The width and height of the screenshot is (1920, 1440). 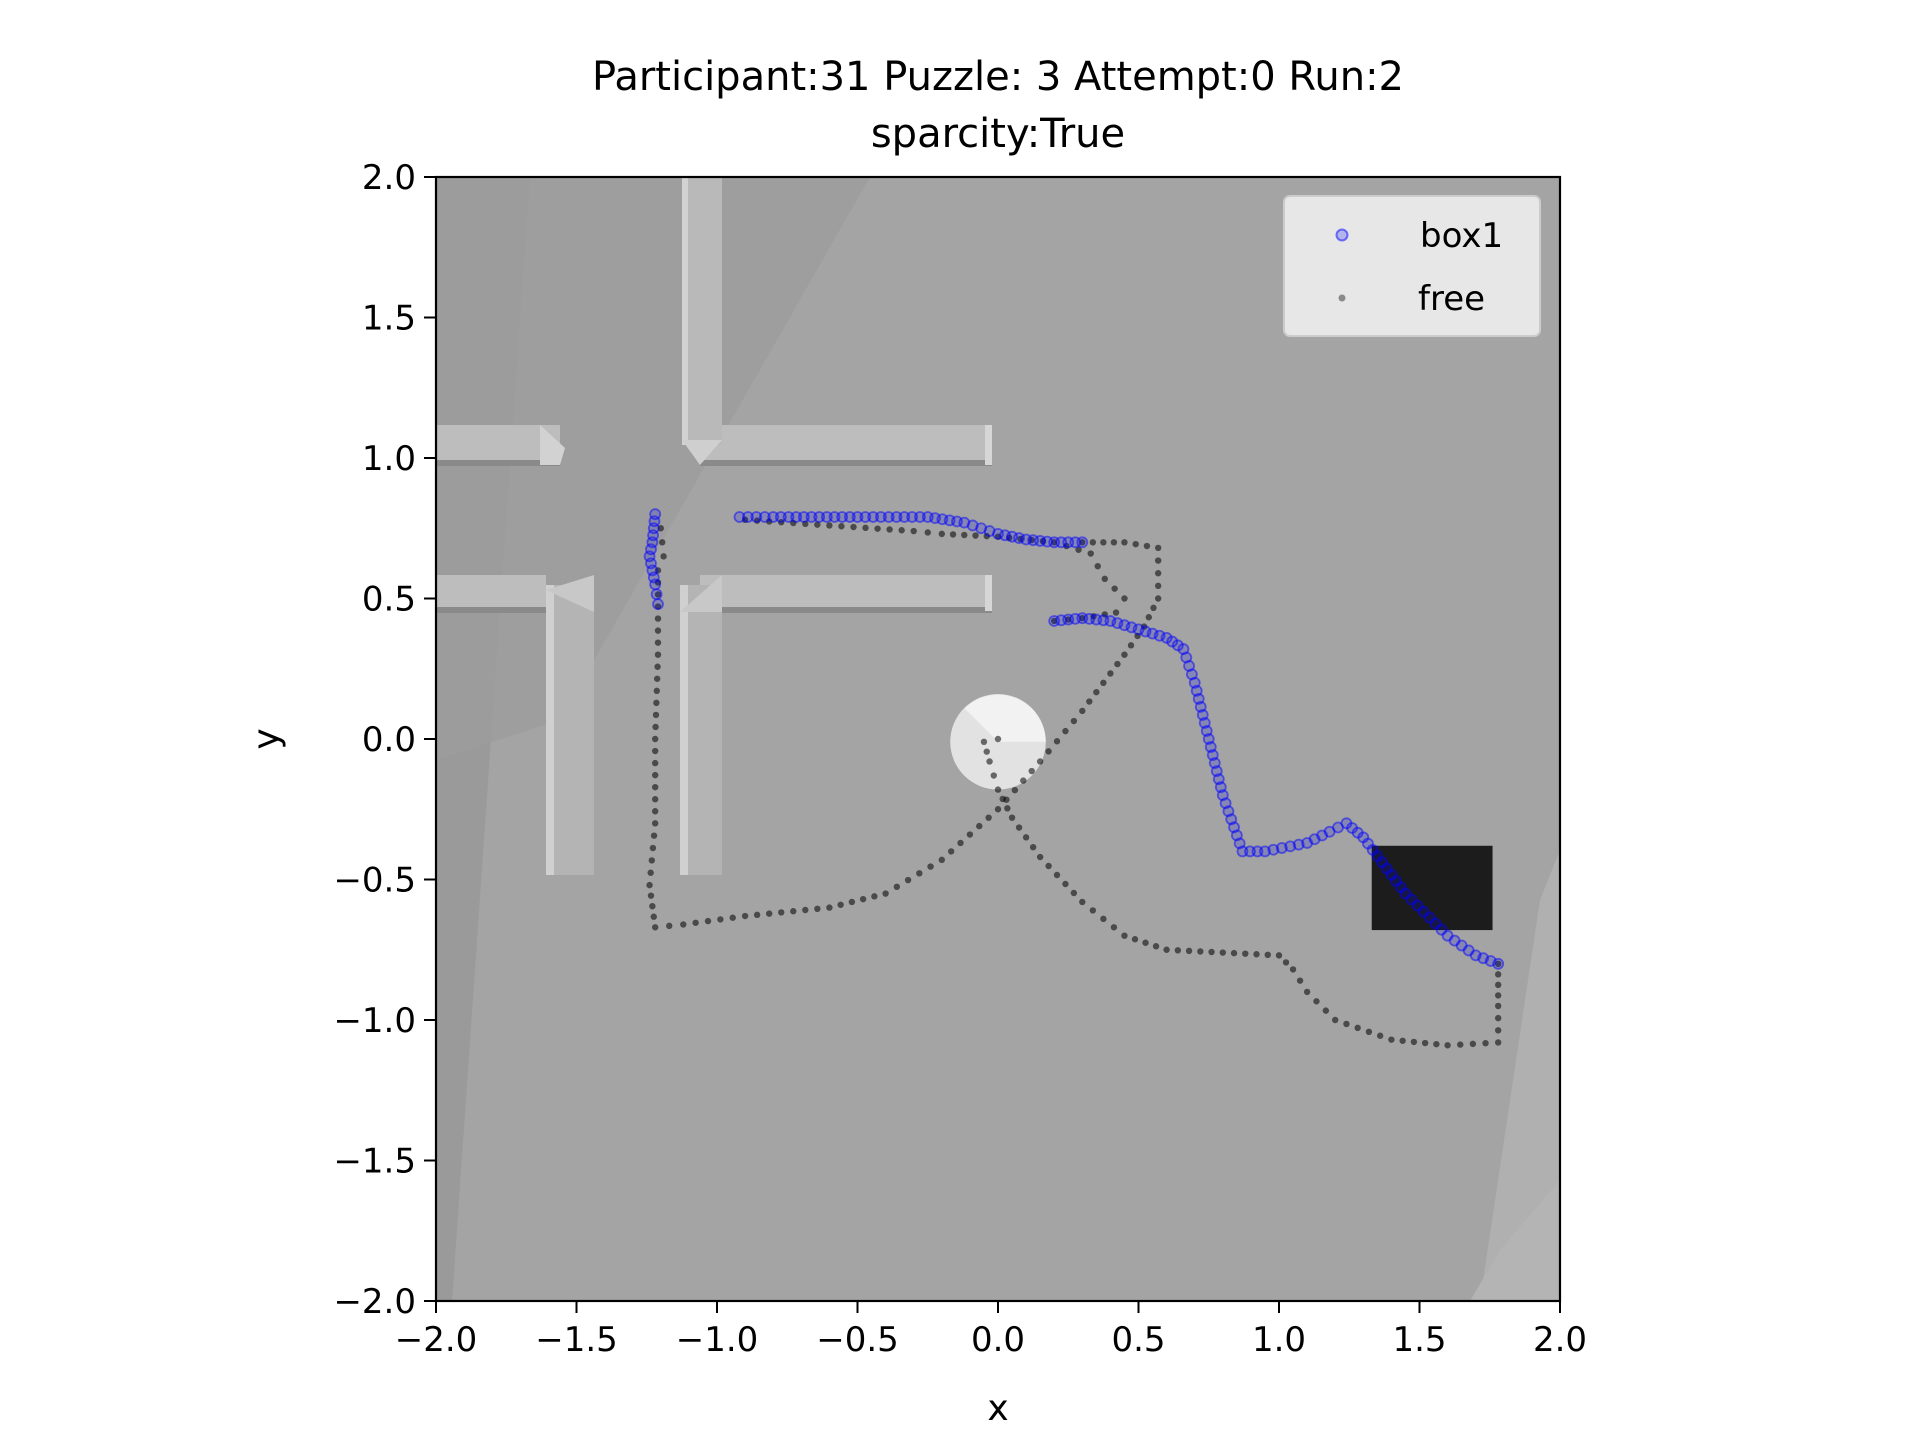 What do you see at coordinates (384, 740) in the screenshot?
I see `y-axis: −2.0 −1.5 −1.0 −0.5 0.0 0.5 1.0 1.5 2.0` at bounding box center [384, 740].